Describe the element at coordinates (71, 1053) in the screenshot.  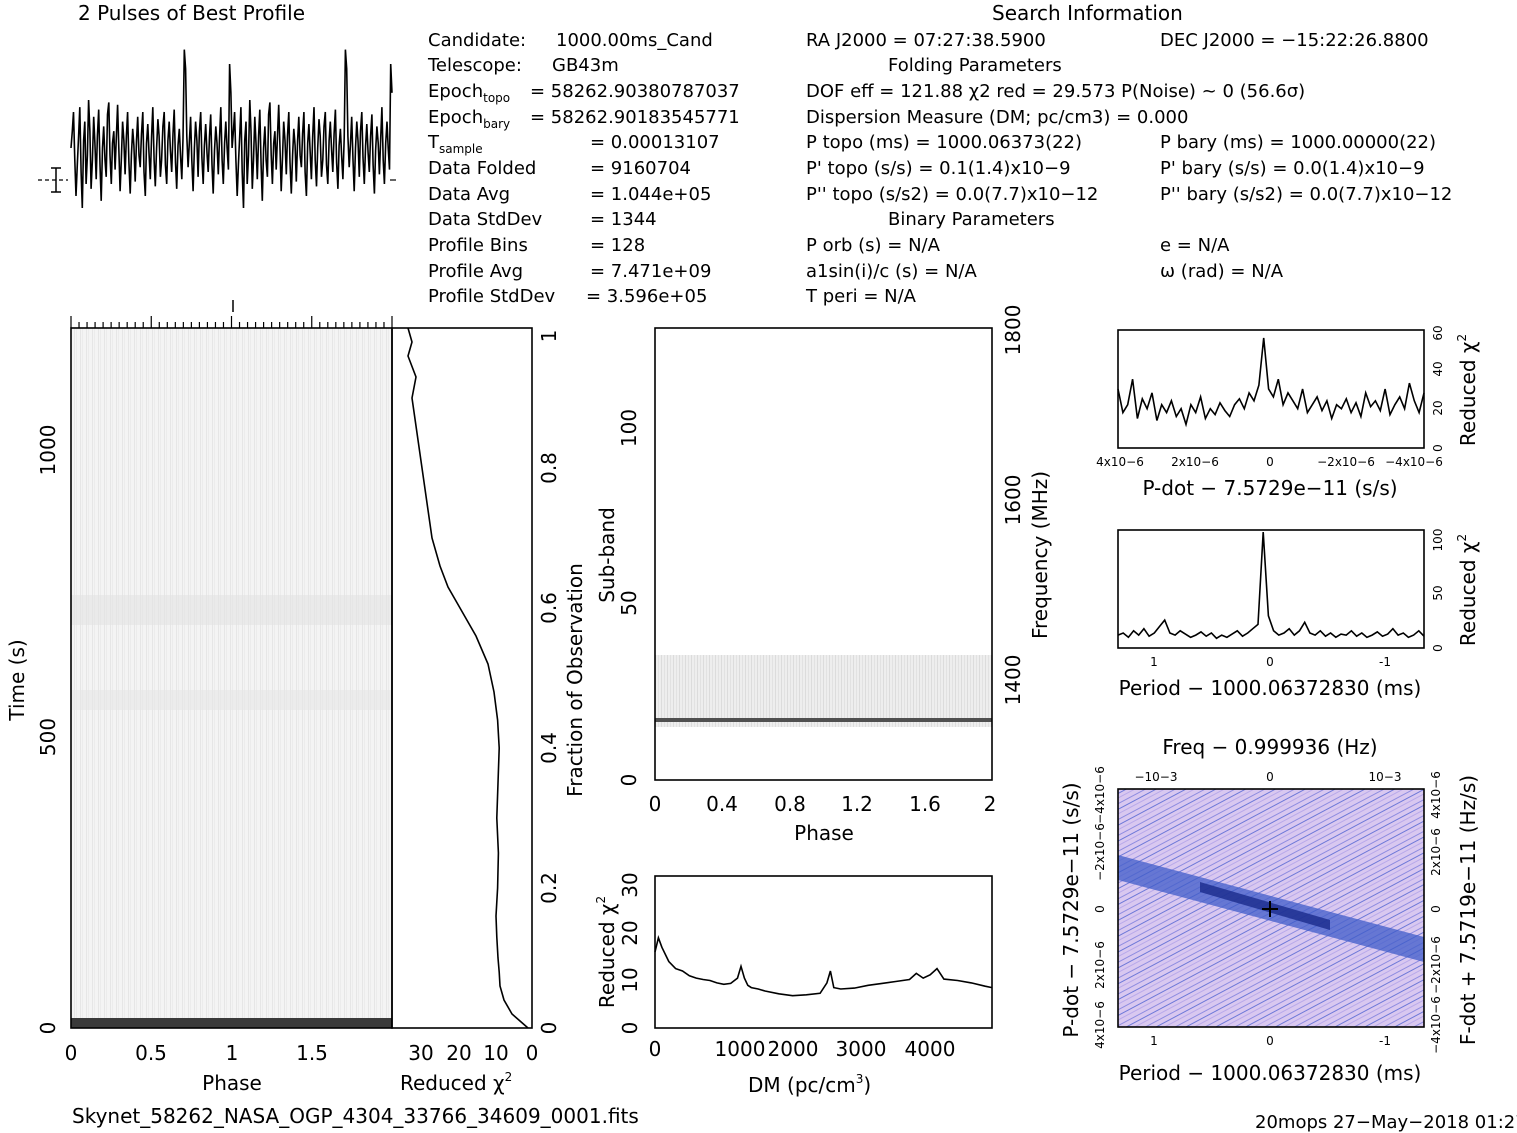
I see `time-phase-xtick: 0` at that location.